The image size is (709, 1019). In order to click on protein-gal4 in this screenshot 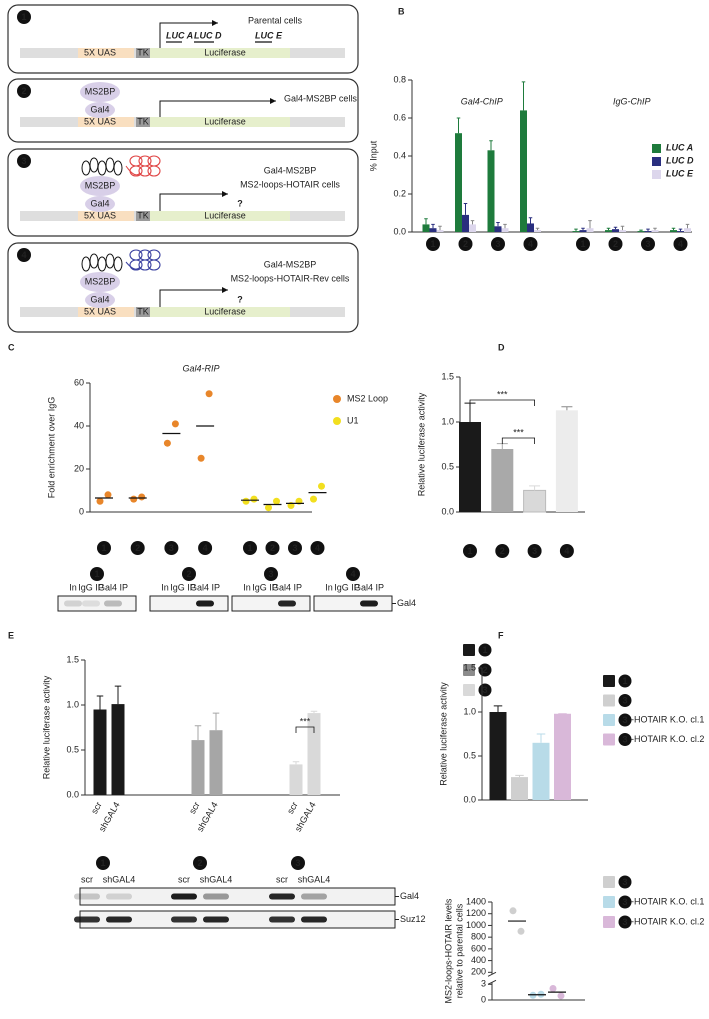, I will do `click(100, 204)`.